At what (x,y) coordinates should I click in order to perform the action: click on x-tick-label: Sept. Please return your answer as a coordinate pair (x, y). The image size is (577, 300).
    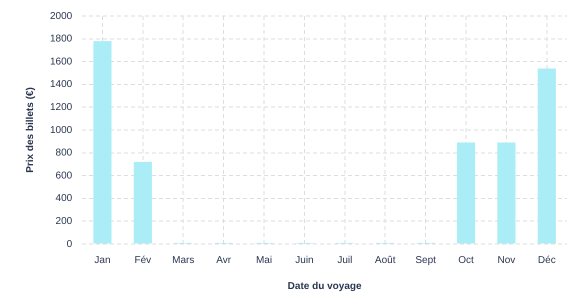
    Looking at the image, I should click on (425, 260).